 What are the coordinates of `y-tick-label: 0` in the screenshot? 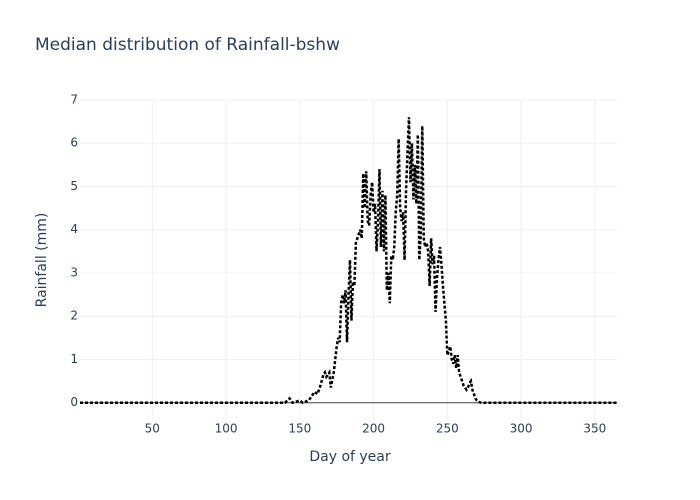 It's located at (74, 402).